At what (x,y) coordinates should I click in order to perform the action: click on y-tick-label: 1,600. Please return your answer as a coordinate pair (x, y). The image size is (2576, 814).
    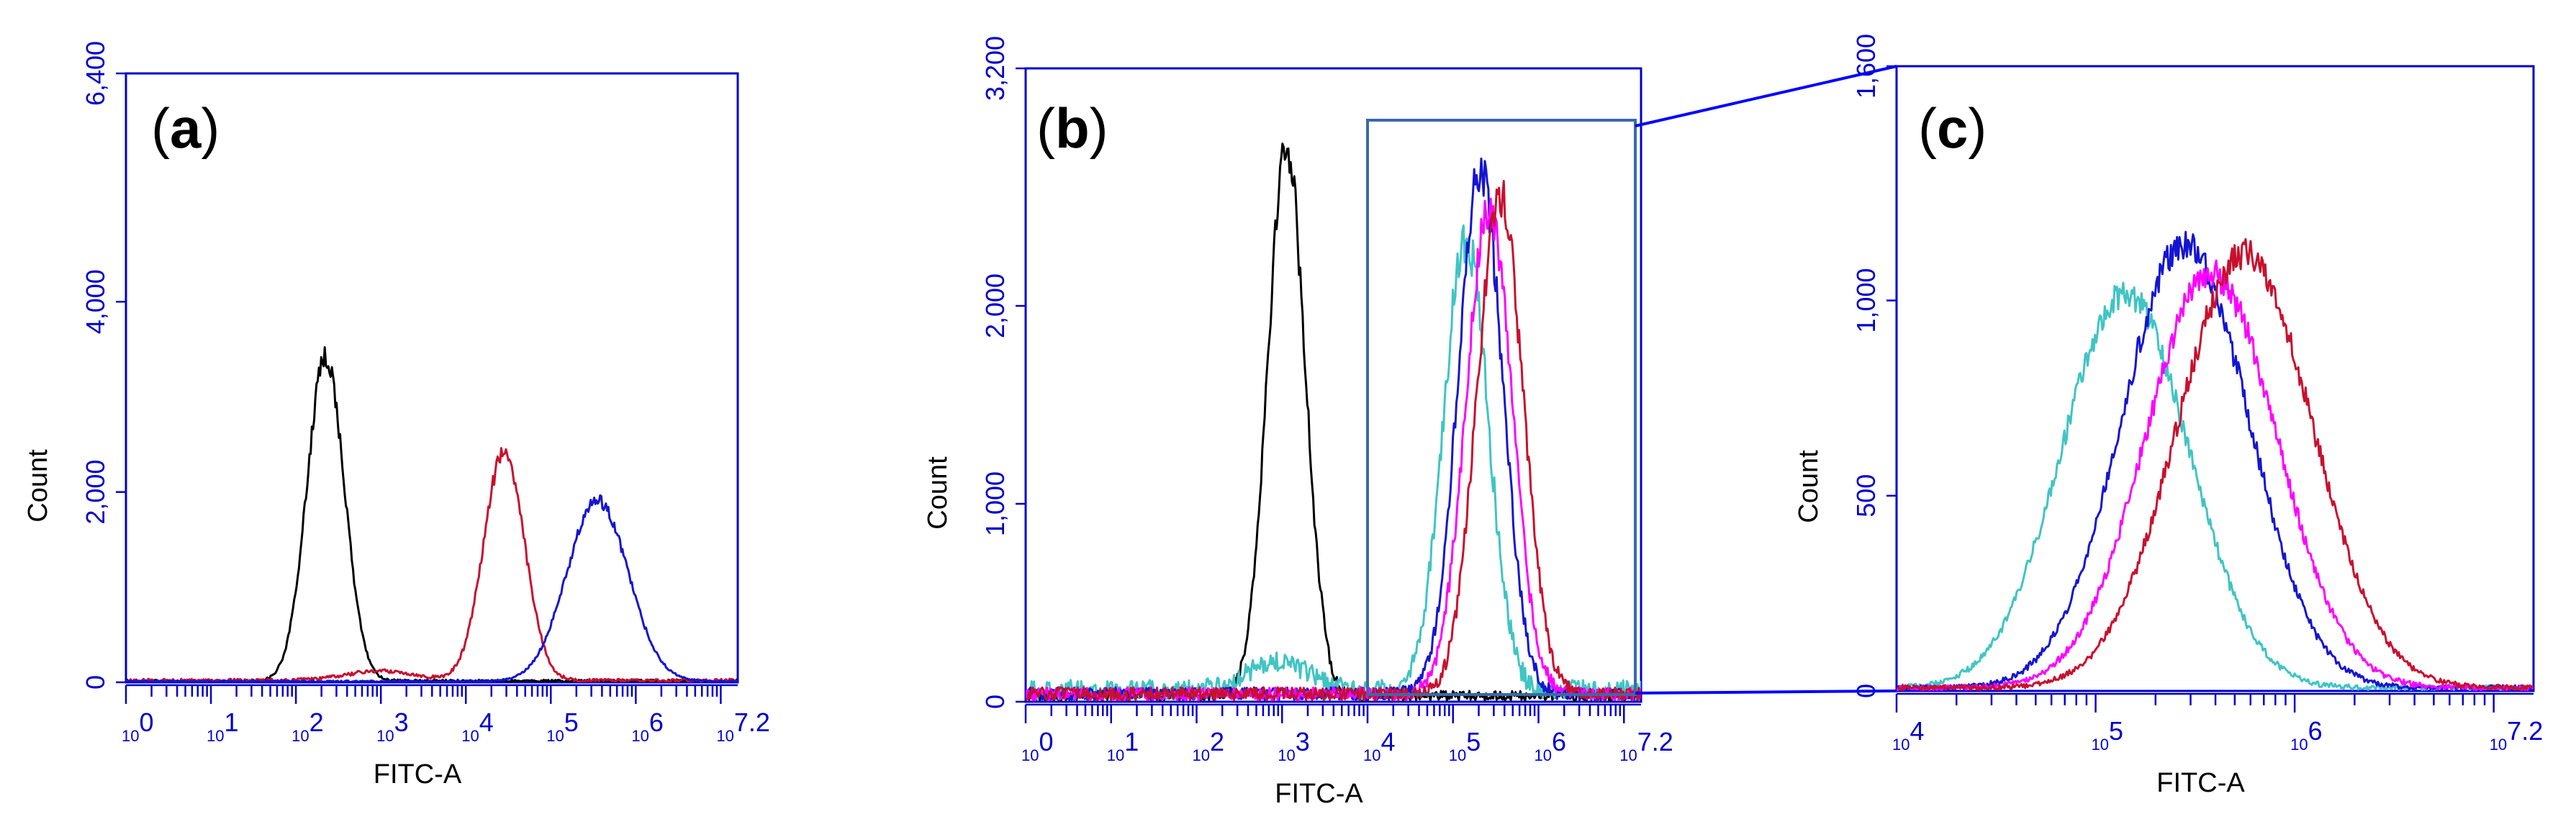
    Looking at the image, I should click on (1866, 66).